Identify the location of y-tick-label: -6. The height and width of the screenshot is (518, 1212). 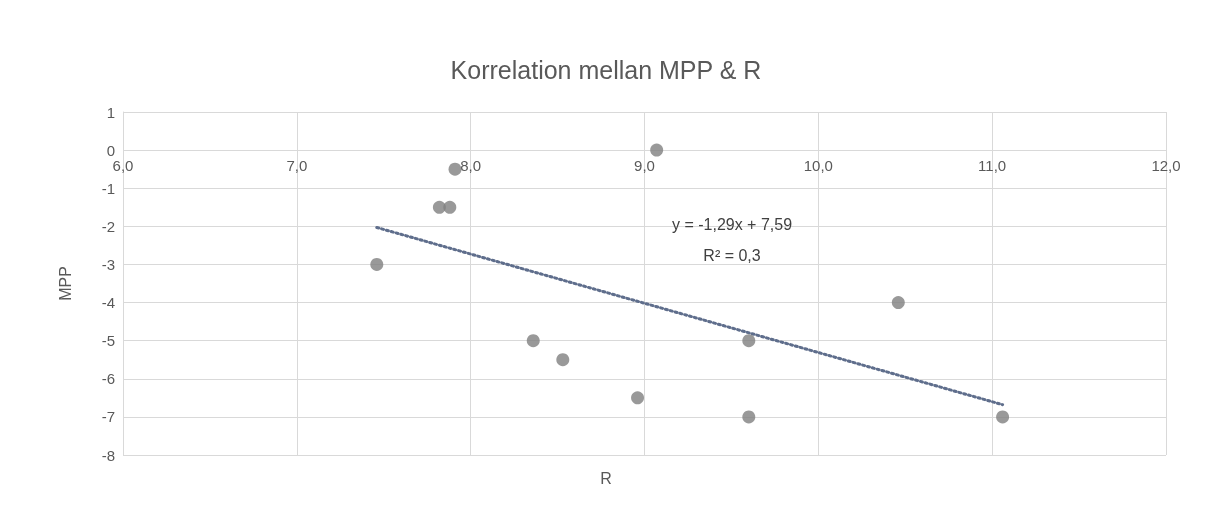
(108, 379).